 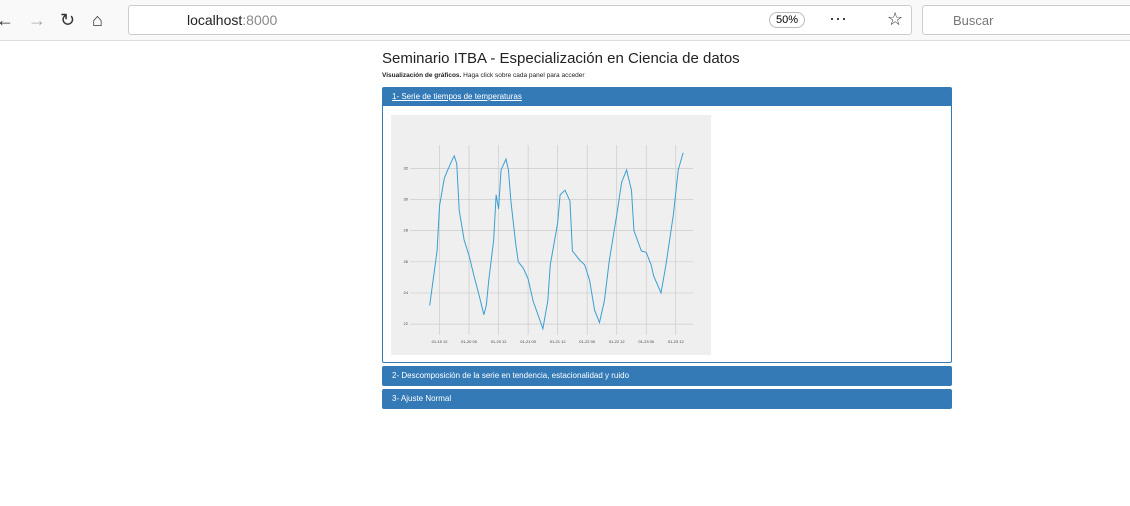 I want to click on reload-button: ↻, so click(x=68, y=20).